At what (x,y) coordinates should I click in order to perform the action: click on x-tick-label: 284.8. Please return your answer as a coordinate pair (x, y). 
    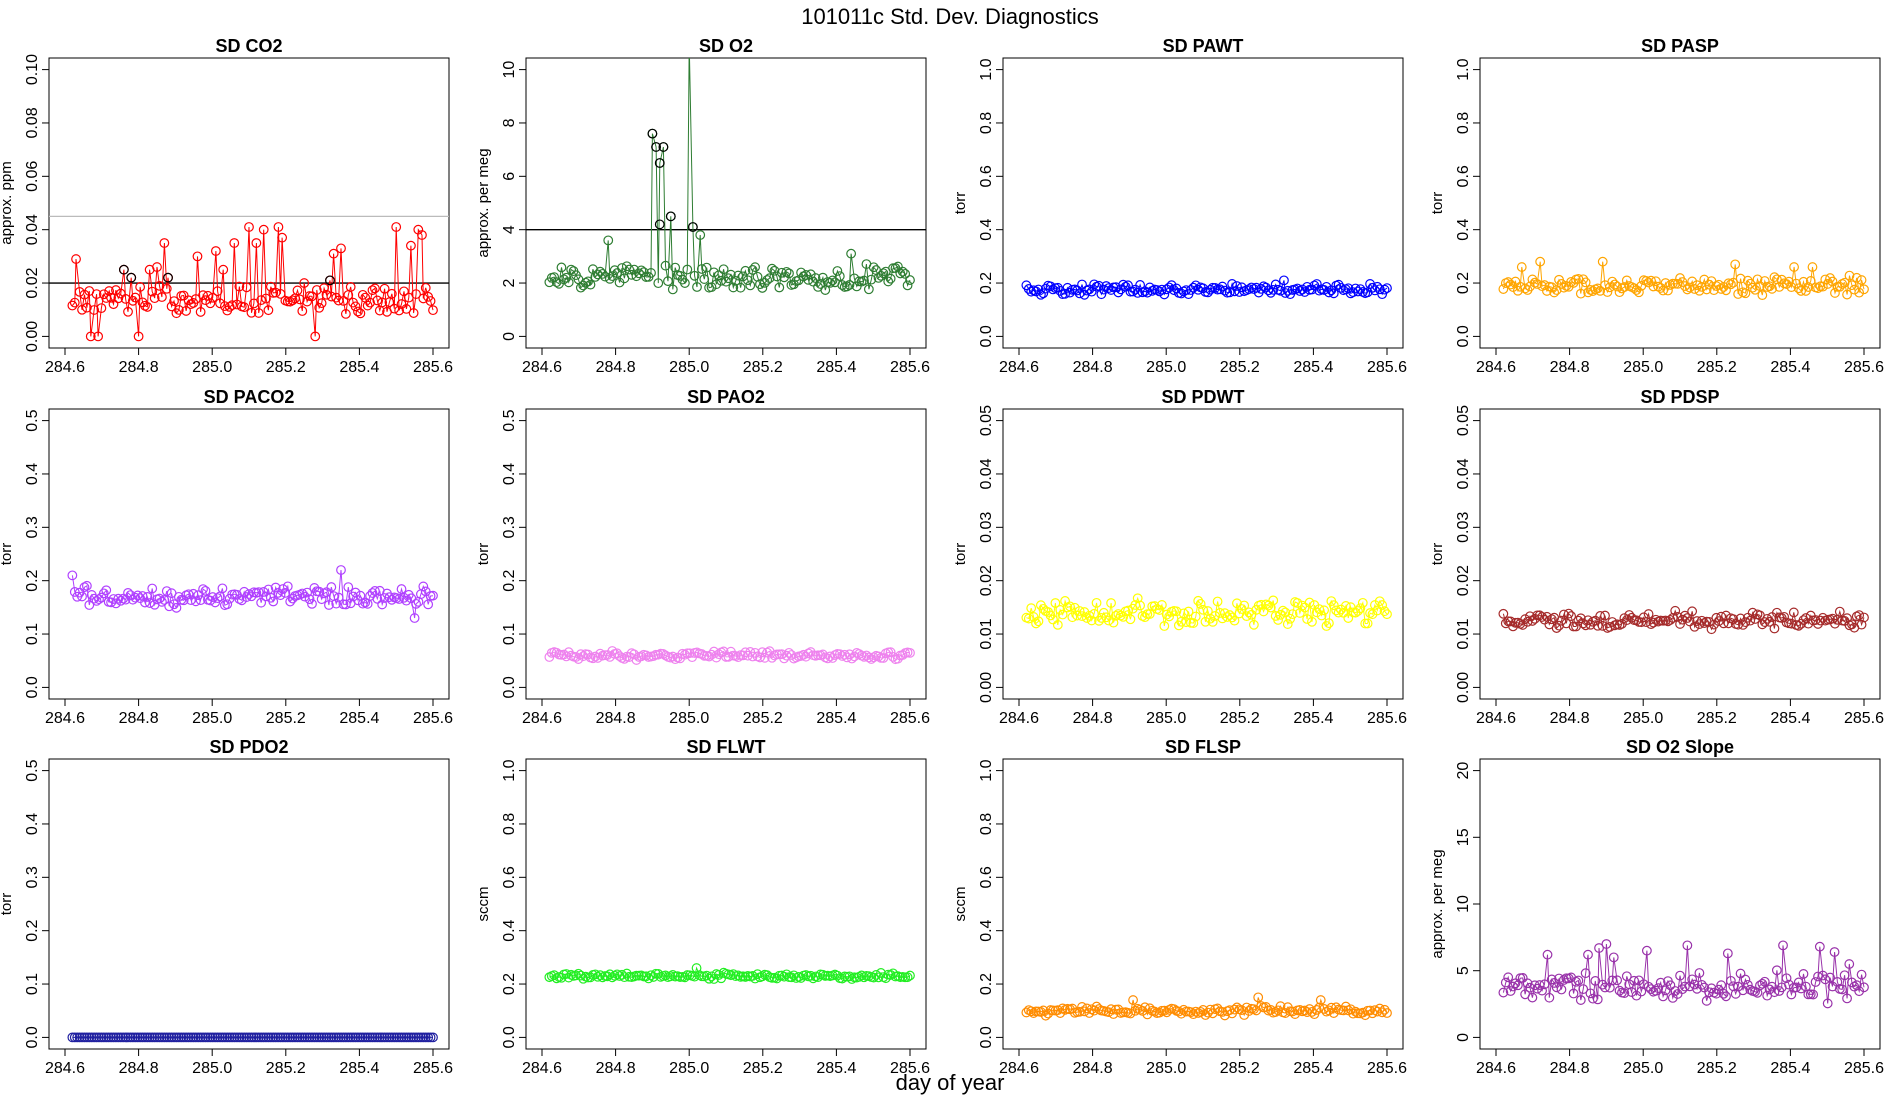
    Looking at the image, I should click on (1093, 1068).